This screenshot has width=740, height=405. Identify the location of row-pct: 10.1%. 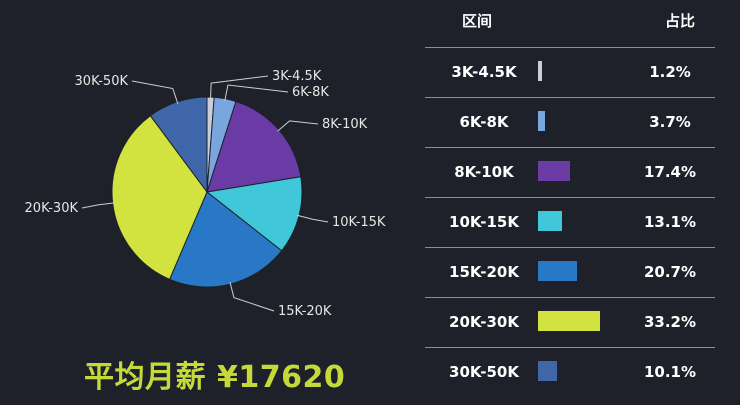
(670, 372).